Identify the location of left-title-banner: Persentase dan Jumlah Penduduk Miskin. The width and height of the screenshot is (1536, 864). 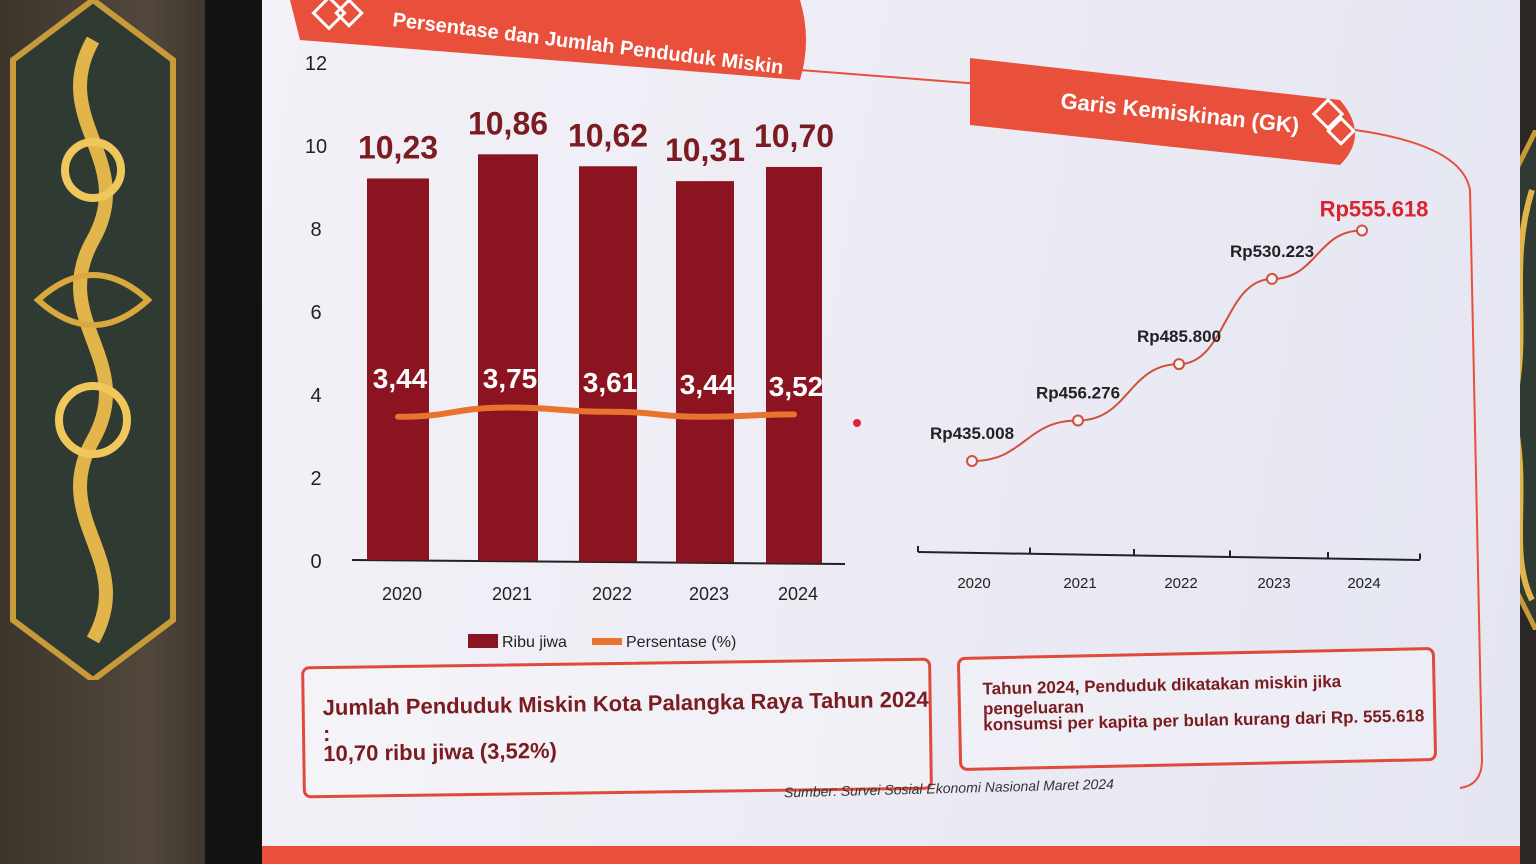
(635, 42).